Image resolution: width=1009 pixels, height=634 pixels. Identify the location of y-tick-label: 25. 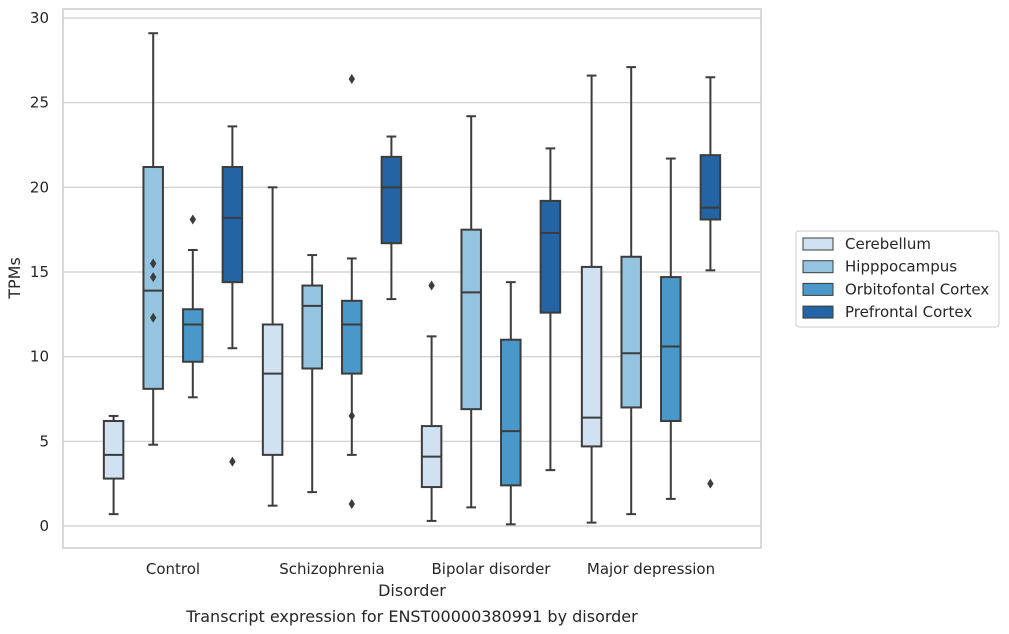
(39, 103).